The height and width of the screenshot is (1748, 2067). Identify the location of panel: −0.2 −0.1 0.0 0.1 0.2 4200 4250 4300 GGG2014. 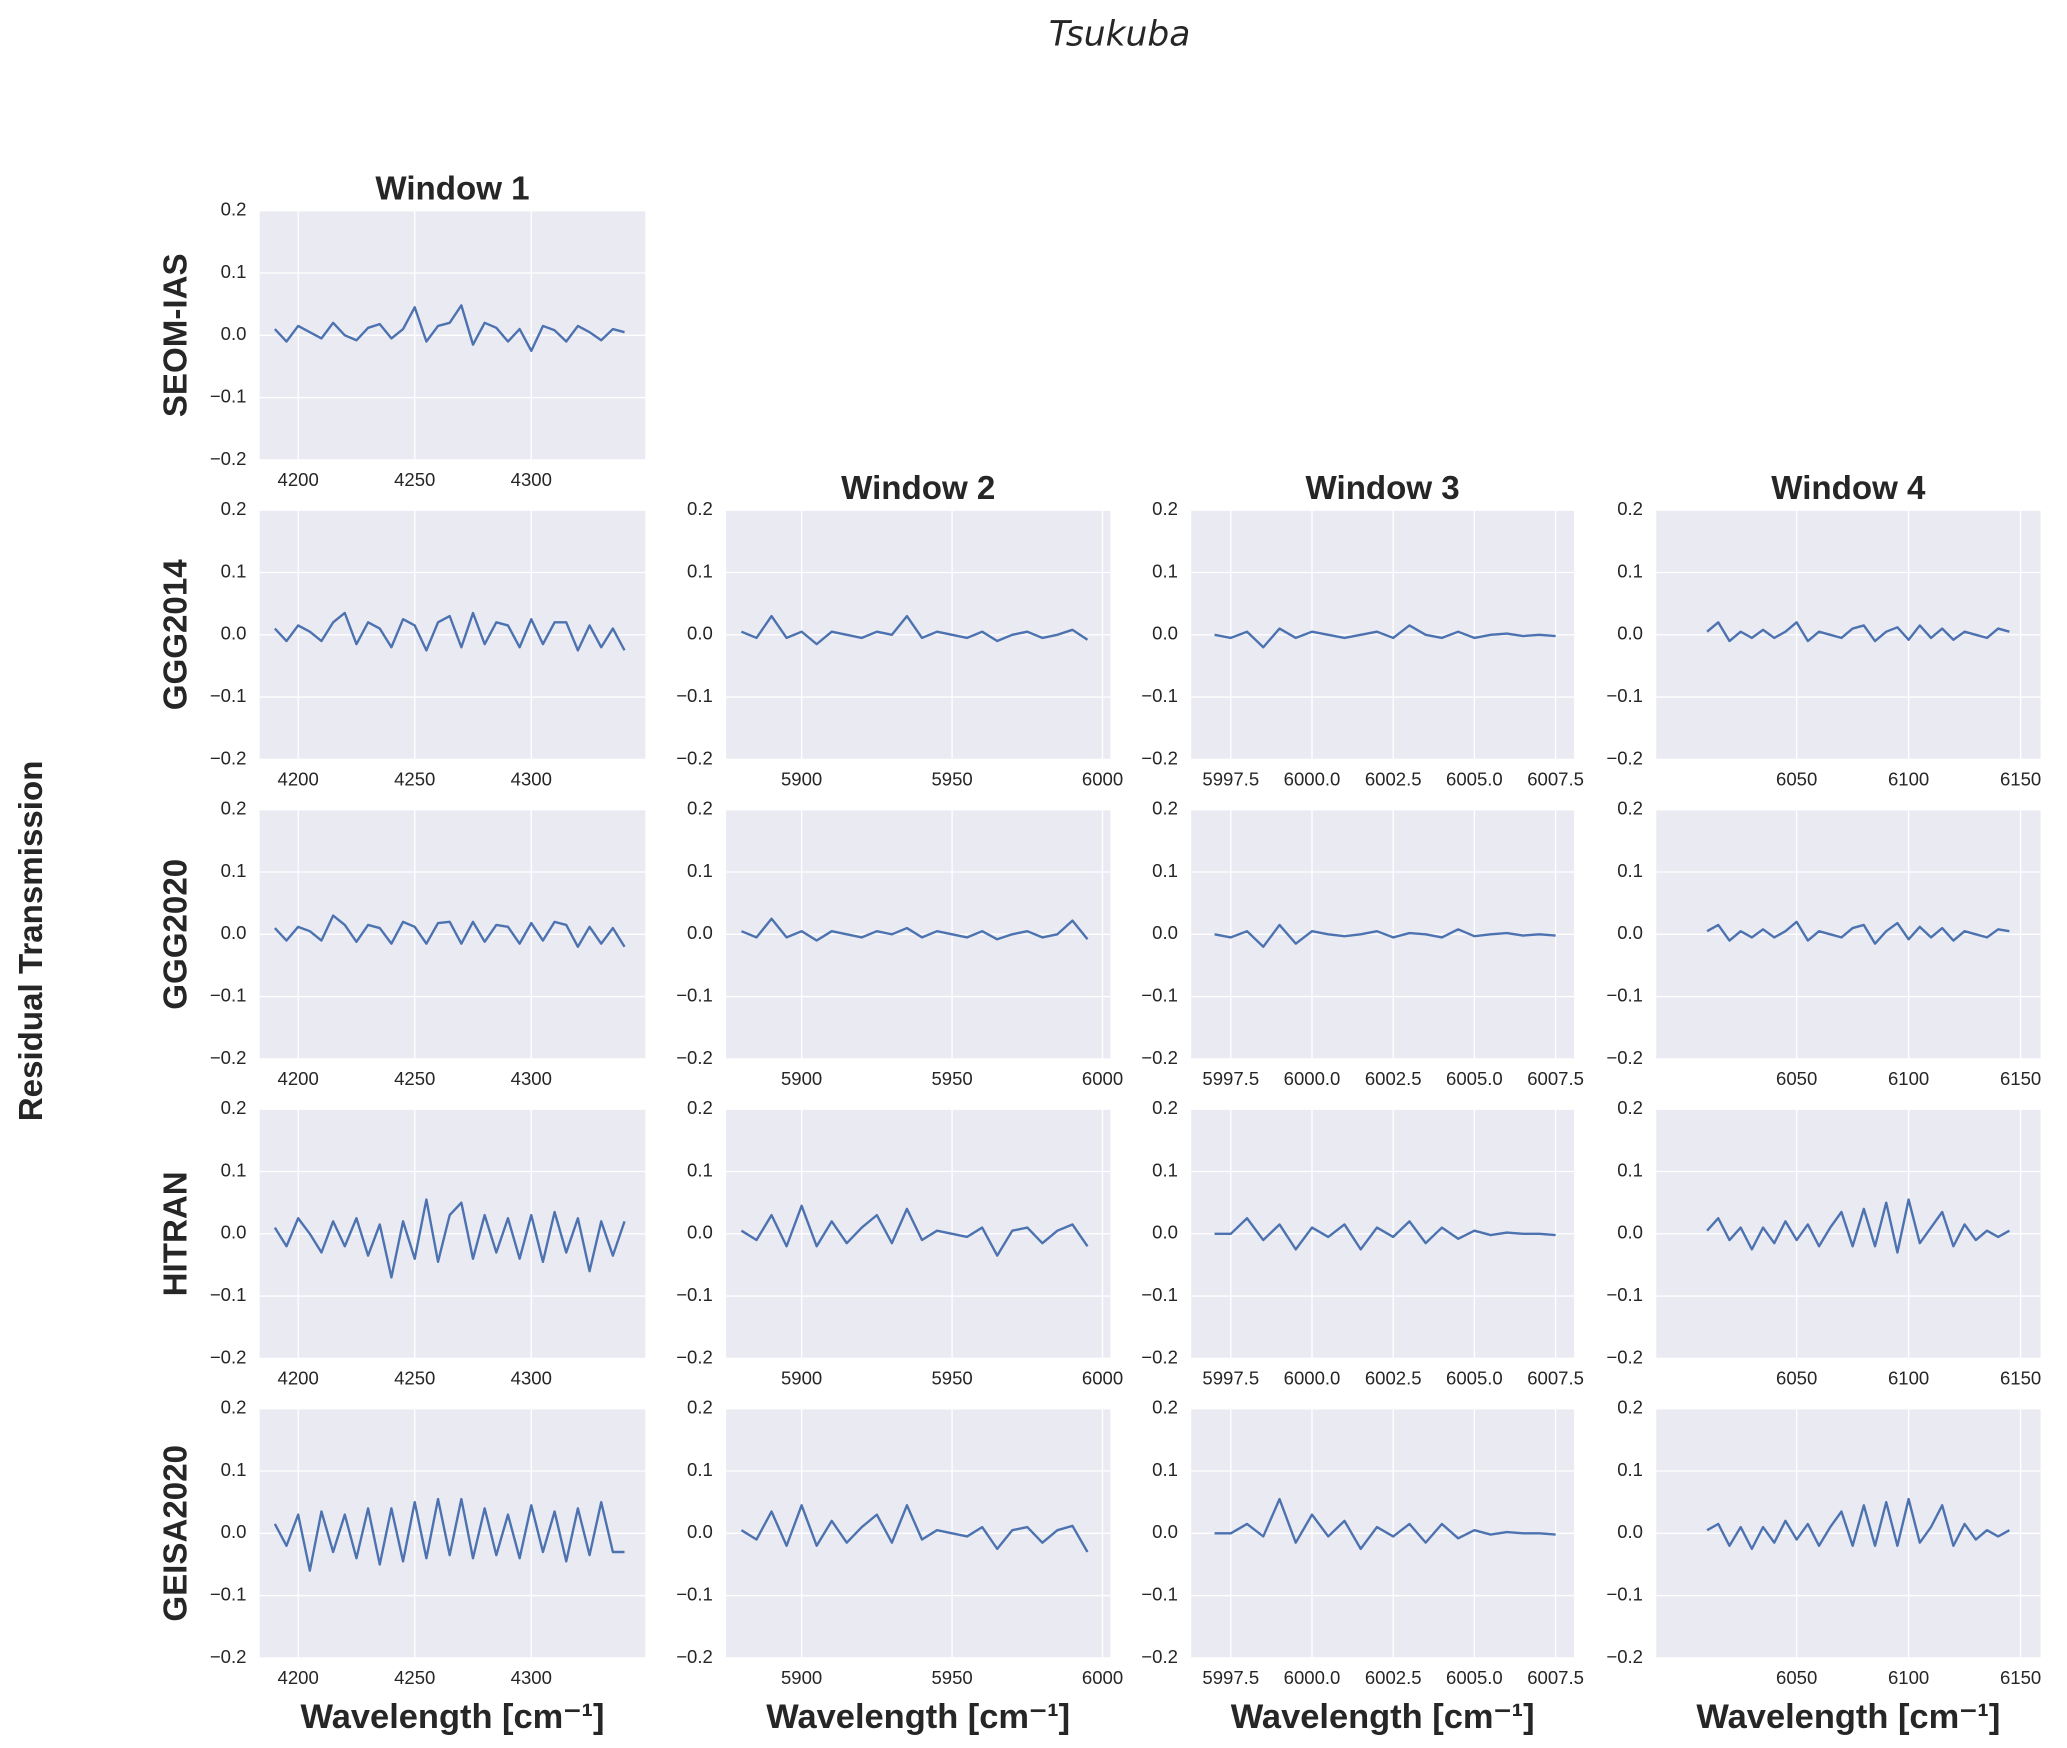
(401, 643).